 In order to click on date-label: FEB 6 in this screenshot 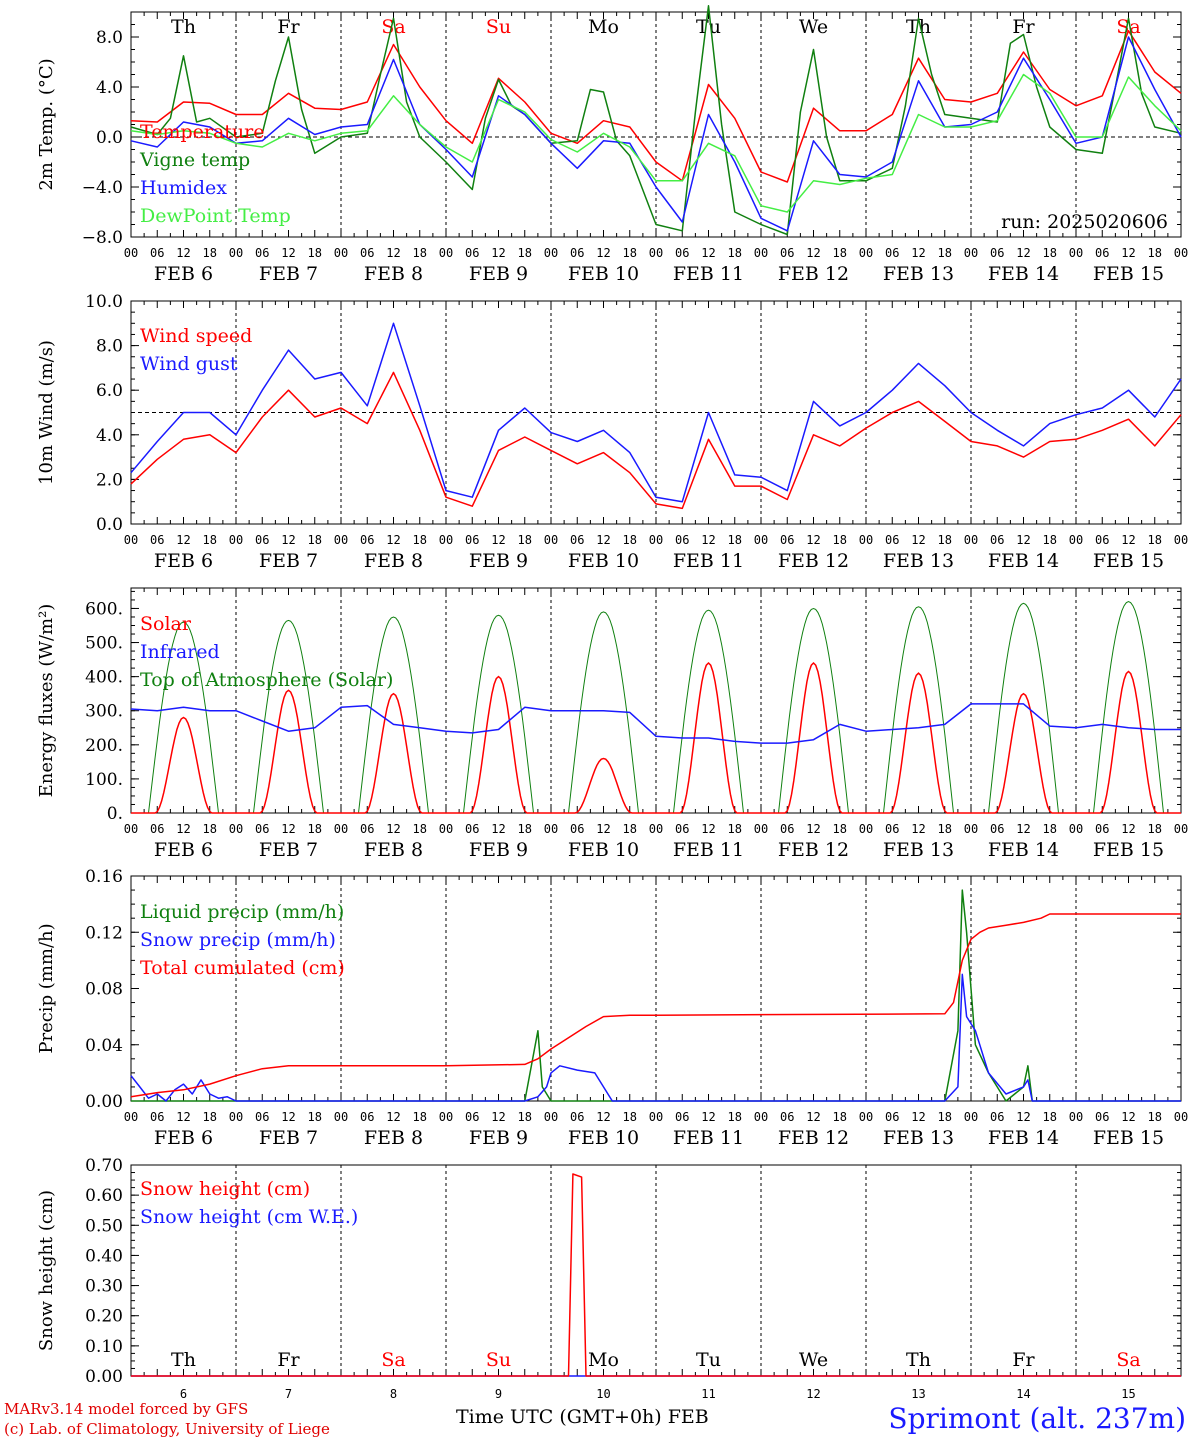, I will do `click(183, 561)`.